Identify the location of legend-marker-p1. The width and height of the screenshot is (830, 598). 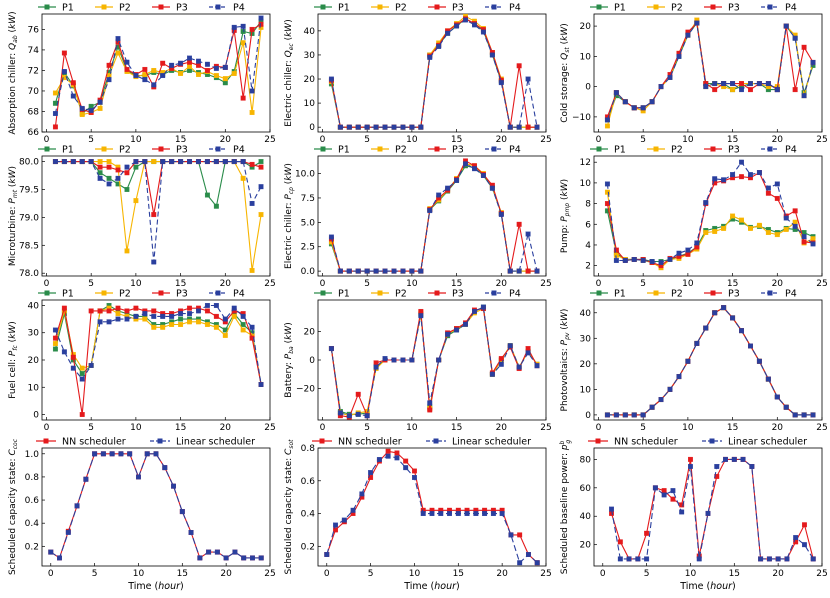
(599, 149).